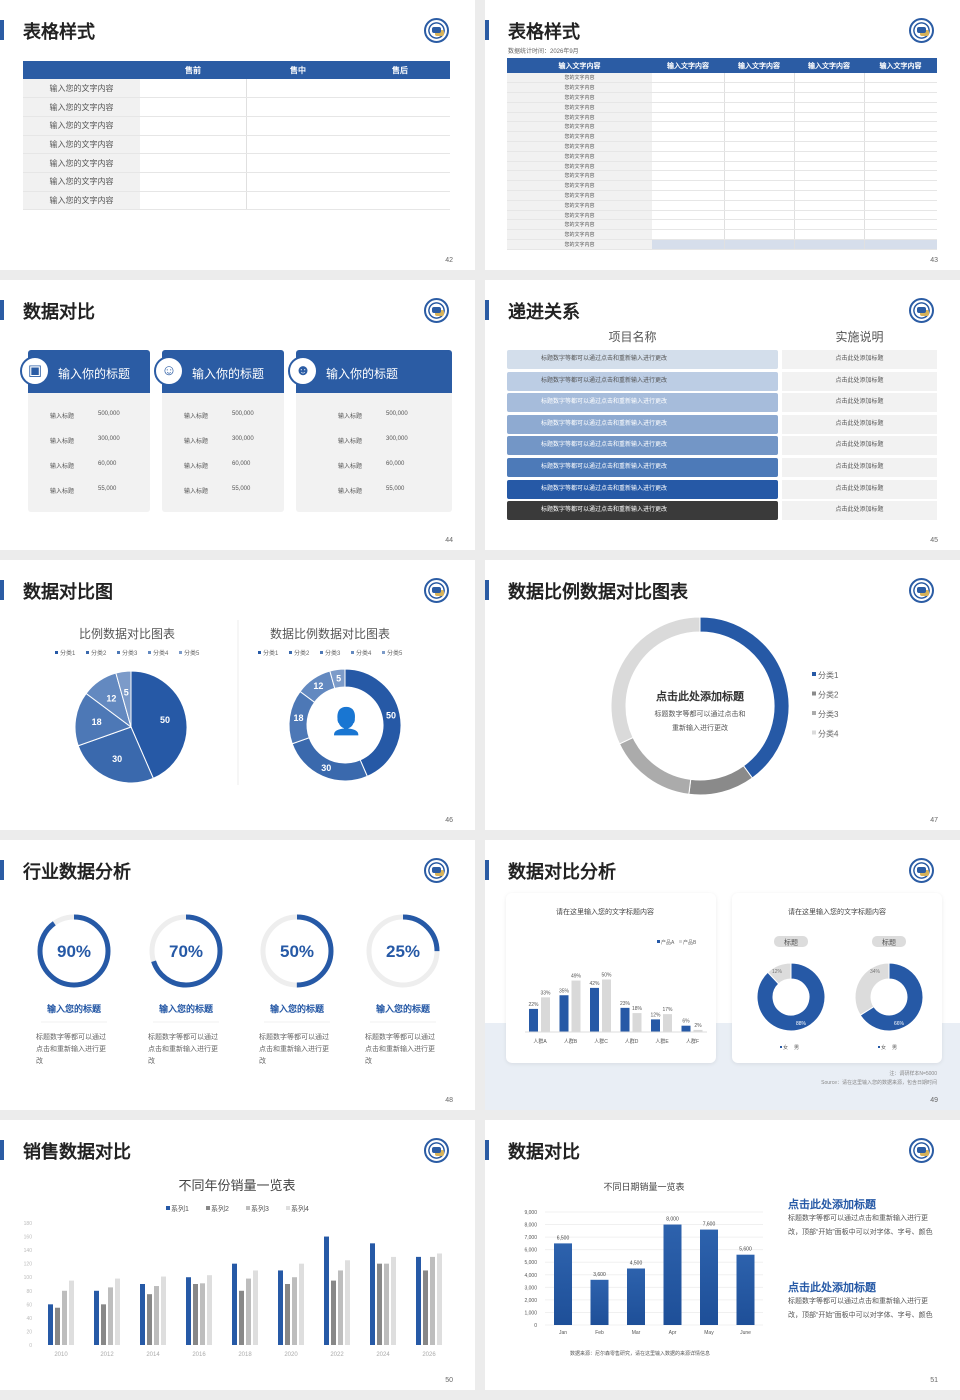 This screenshot has height=1400, width=960. Describe the element at coordinates (350, 442) in the screenshot. I see `item-label: 输入标题` at that location.